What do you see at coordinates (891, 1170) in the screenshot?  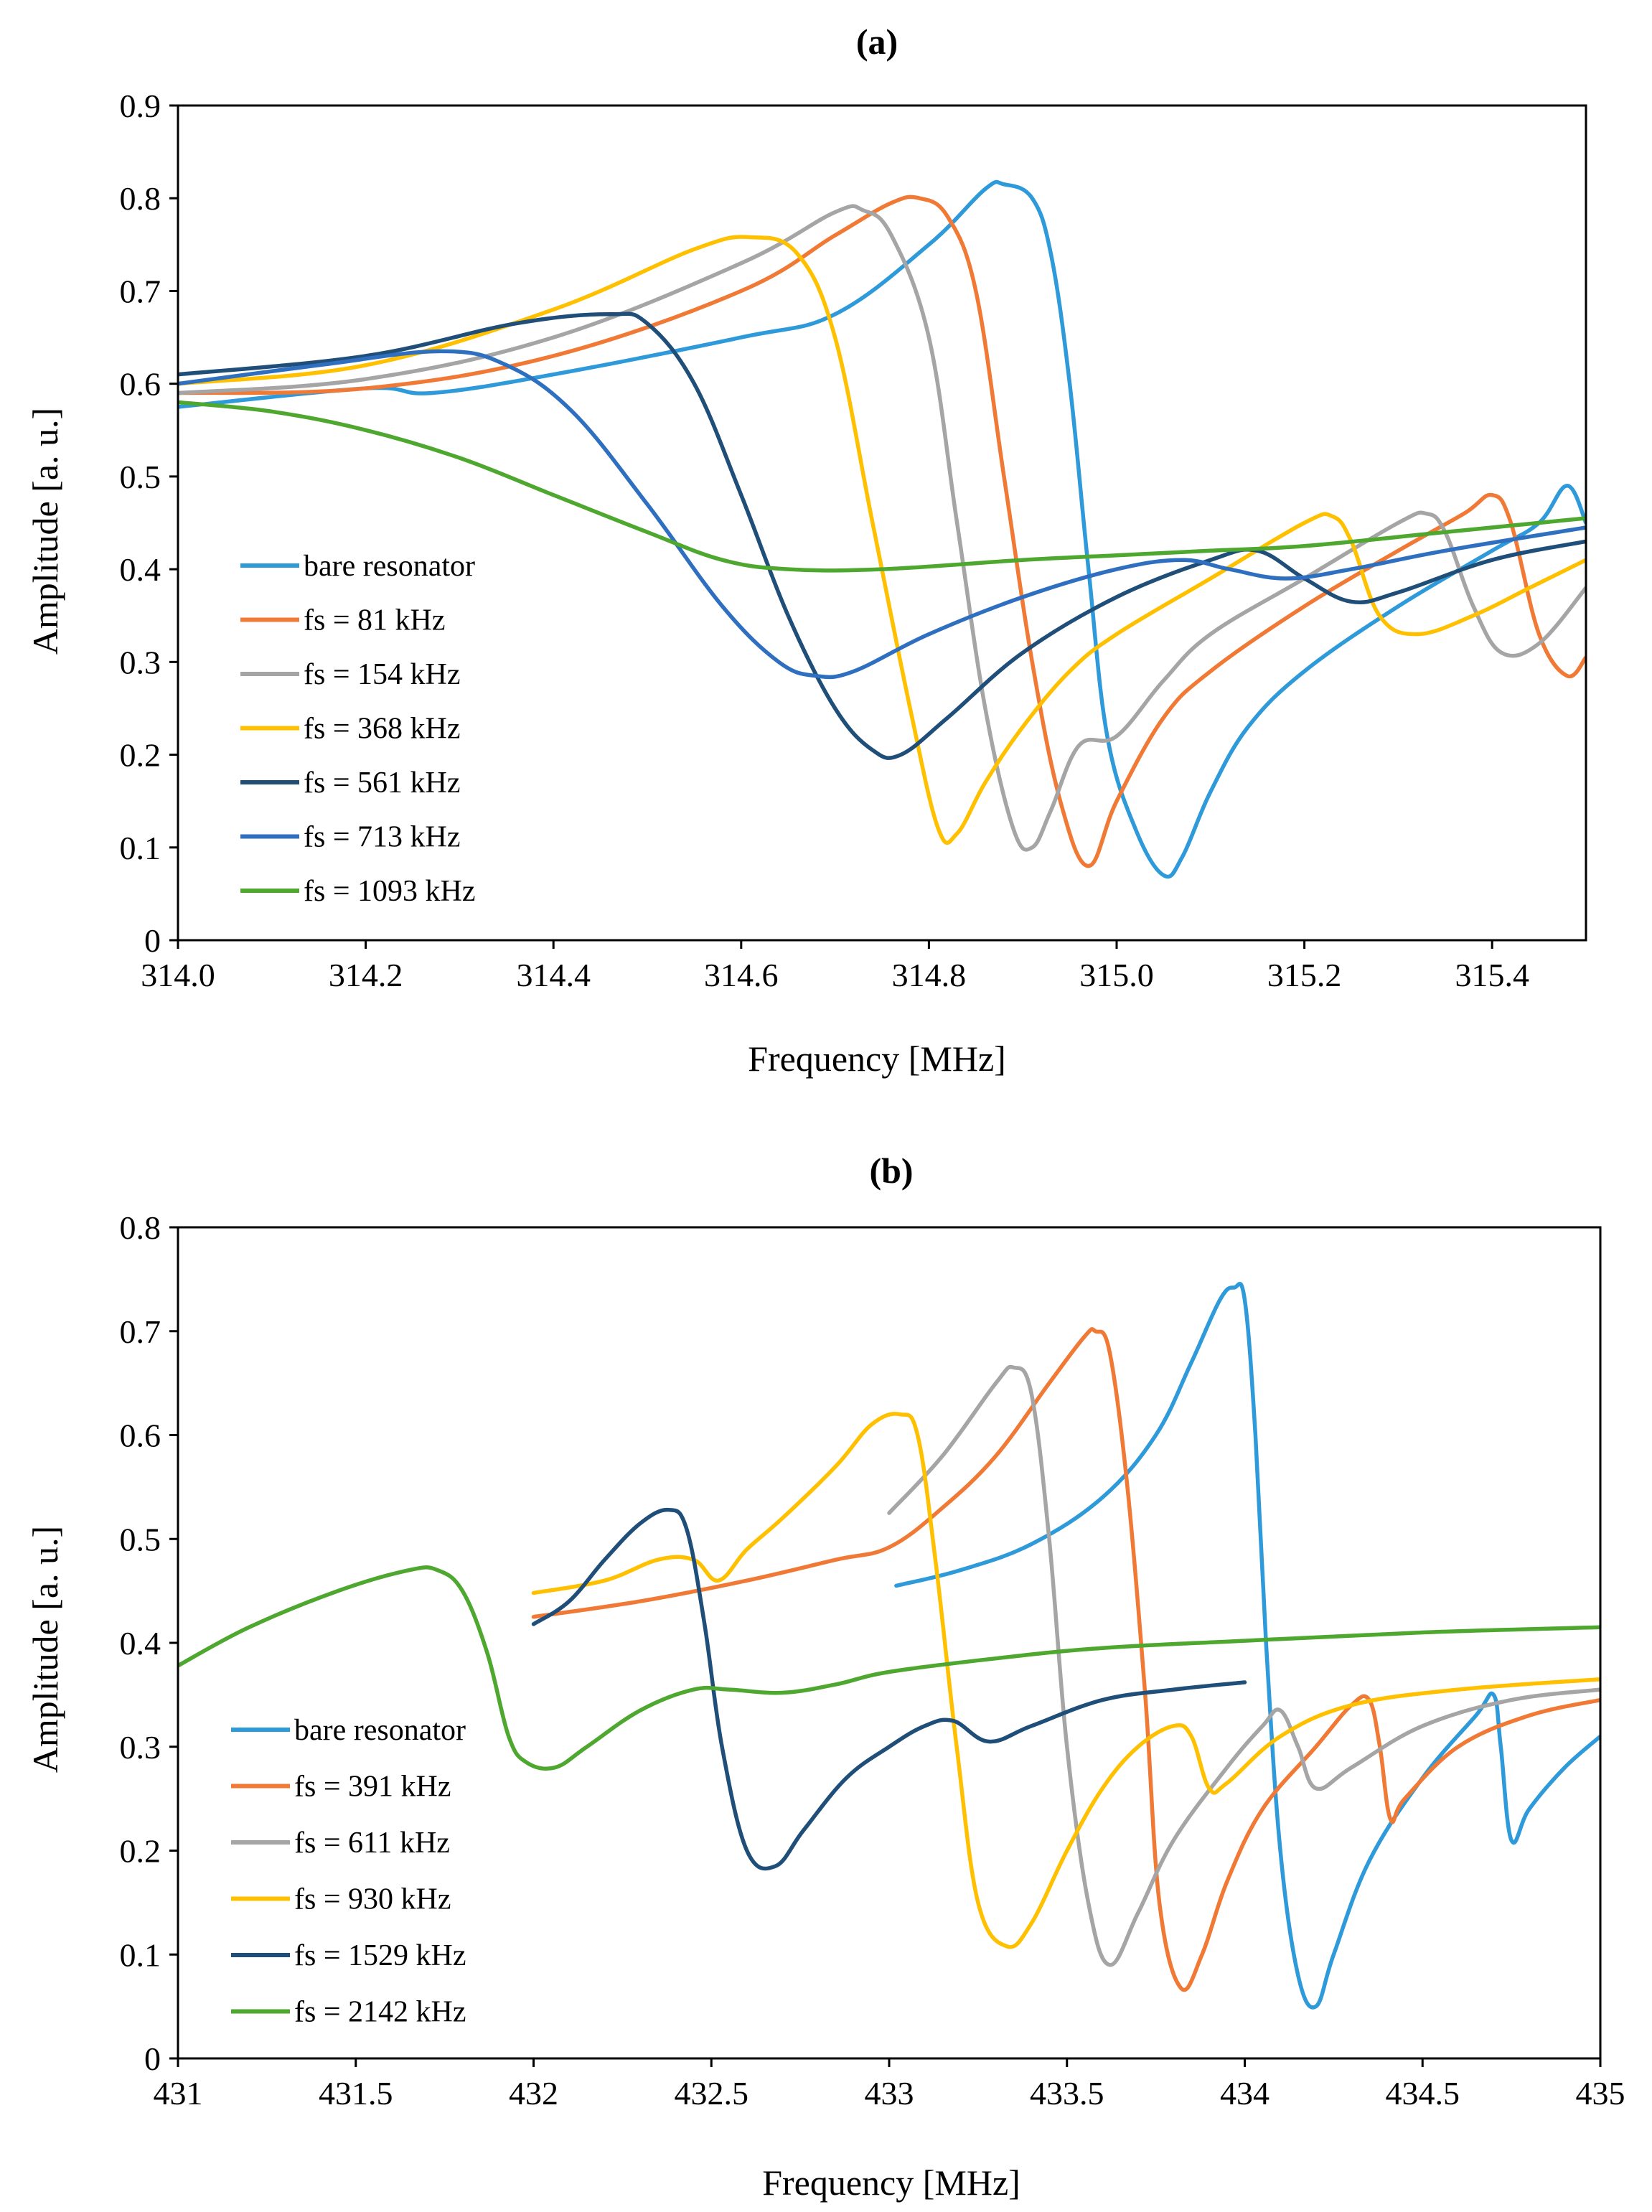 I see `panel-b-title: (b)` at bounding box center [891, 1170].